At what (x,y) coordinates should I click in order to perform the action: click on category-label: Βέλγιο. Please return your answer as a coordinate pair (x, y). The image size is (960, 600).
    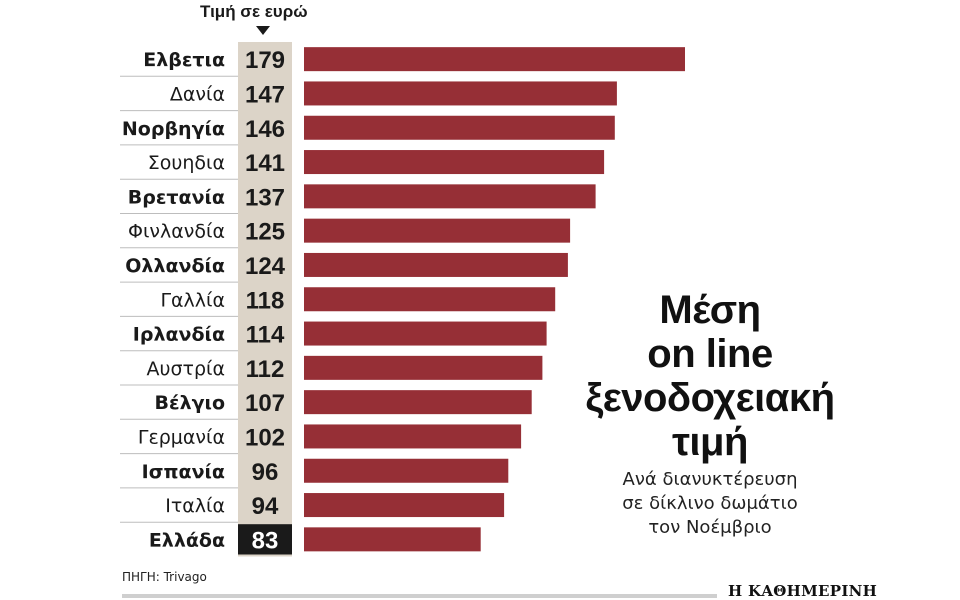
    Looking at the image, I should click on (190, 403).